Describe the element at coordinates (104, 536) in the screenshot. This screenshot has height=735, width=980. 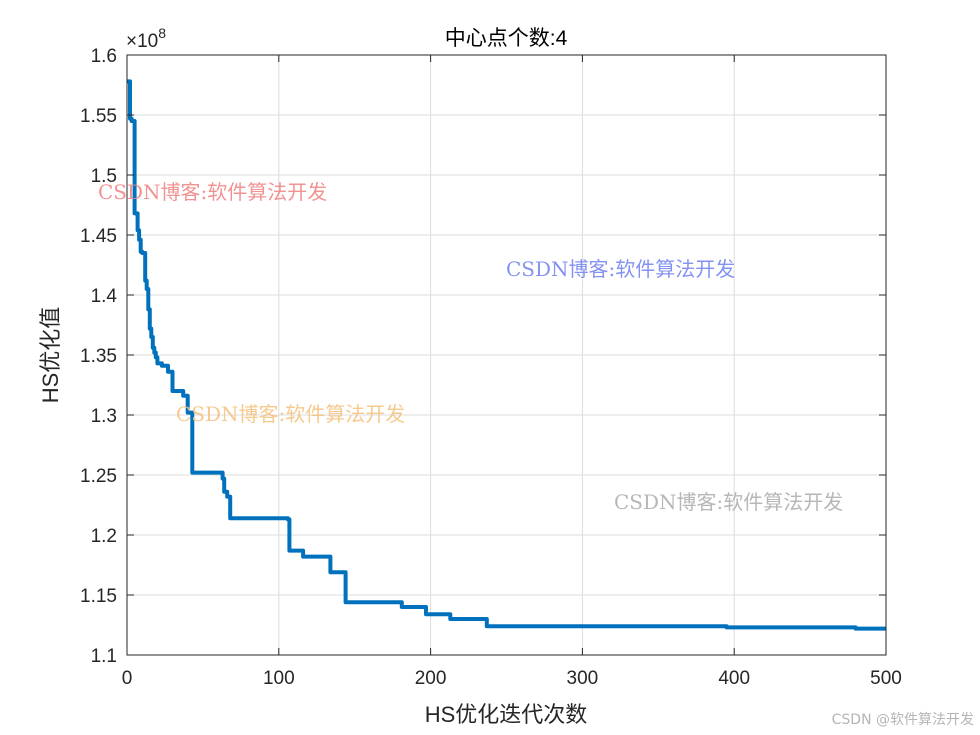
I see `y-tick-label: 1.2` at that location.